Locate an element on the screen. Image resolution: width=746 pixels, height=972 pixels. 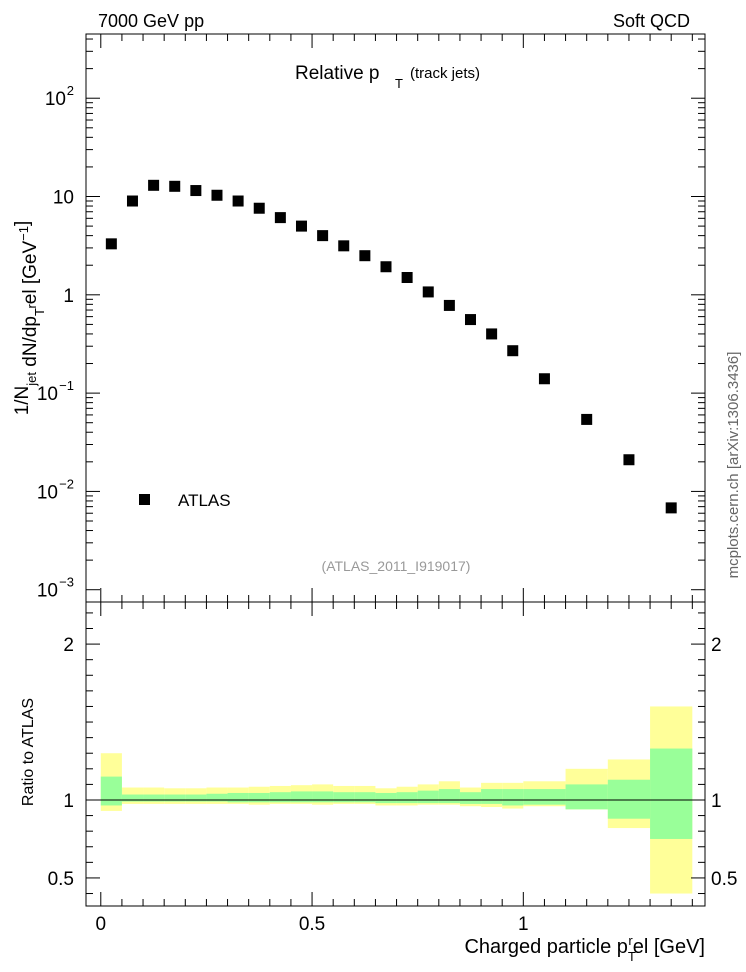
y-axis-label: 1/Njet dN/dpTrel [GeV−1] is located at coordinates (29, 318).